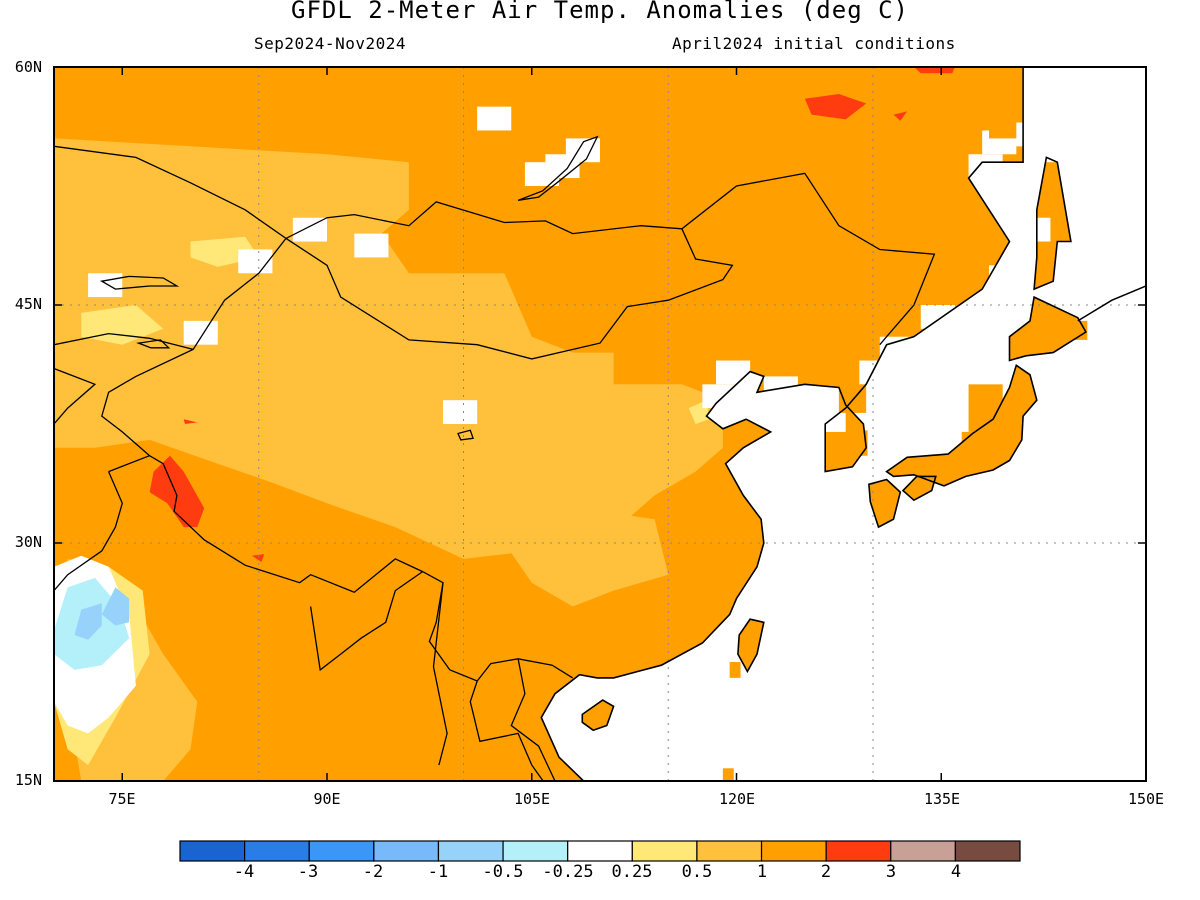  What do you see at coordinates (244, 872) in the screenshot?
I see `colorbar-label: -4` at bounding box center [244, 872].